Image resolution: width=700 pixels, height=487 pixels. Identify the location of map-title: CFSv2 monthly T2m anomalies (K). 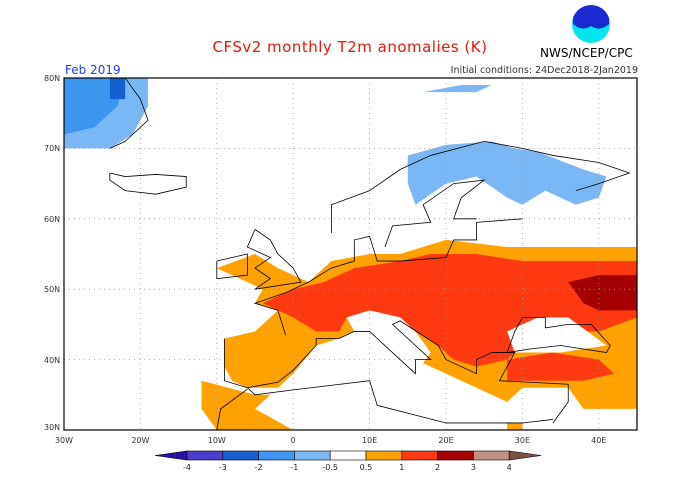
(350, 47).